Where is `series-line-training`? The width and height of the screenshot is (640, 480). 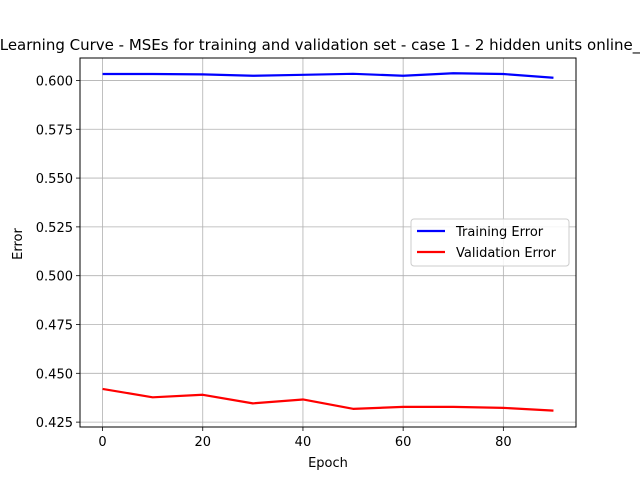
series-line-training is located at coordinates (328, 75).